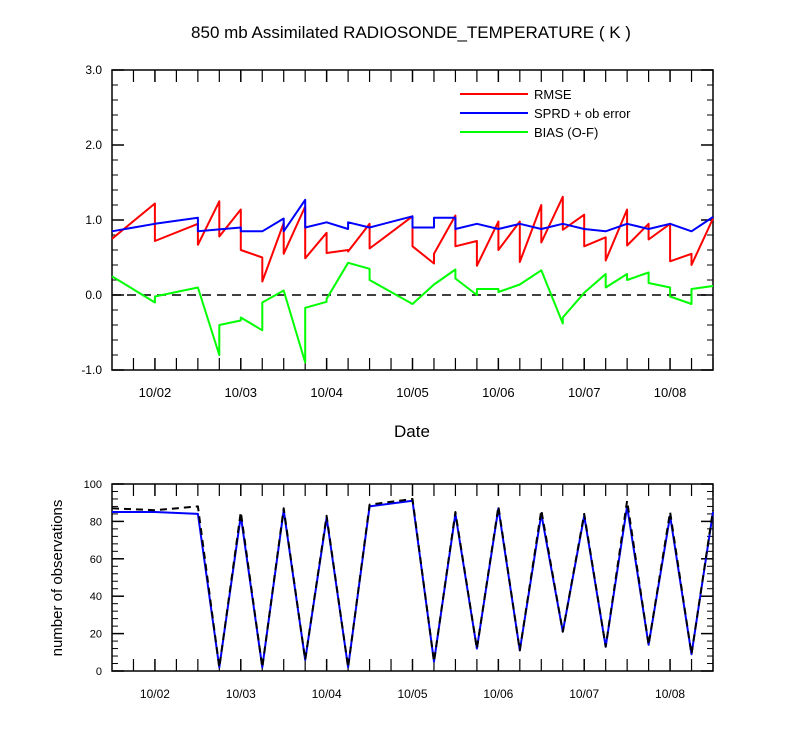 The height and width of the screenshot is (750, 800). Describe the element at coordinates (412, 431) in the screenshot. I see `x-axis-label: Date` at that location.